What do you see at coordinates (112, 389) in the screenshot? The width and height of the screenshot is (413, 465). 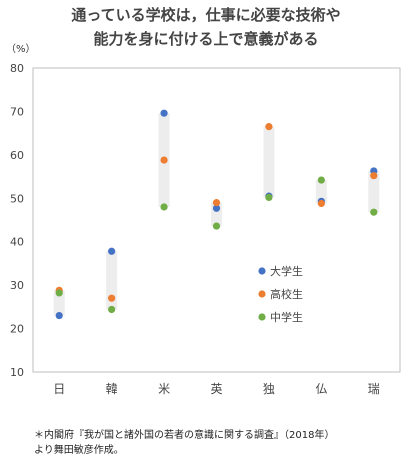 I see `x-tick-label-2: 韓` at bounding box center [112, 389].